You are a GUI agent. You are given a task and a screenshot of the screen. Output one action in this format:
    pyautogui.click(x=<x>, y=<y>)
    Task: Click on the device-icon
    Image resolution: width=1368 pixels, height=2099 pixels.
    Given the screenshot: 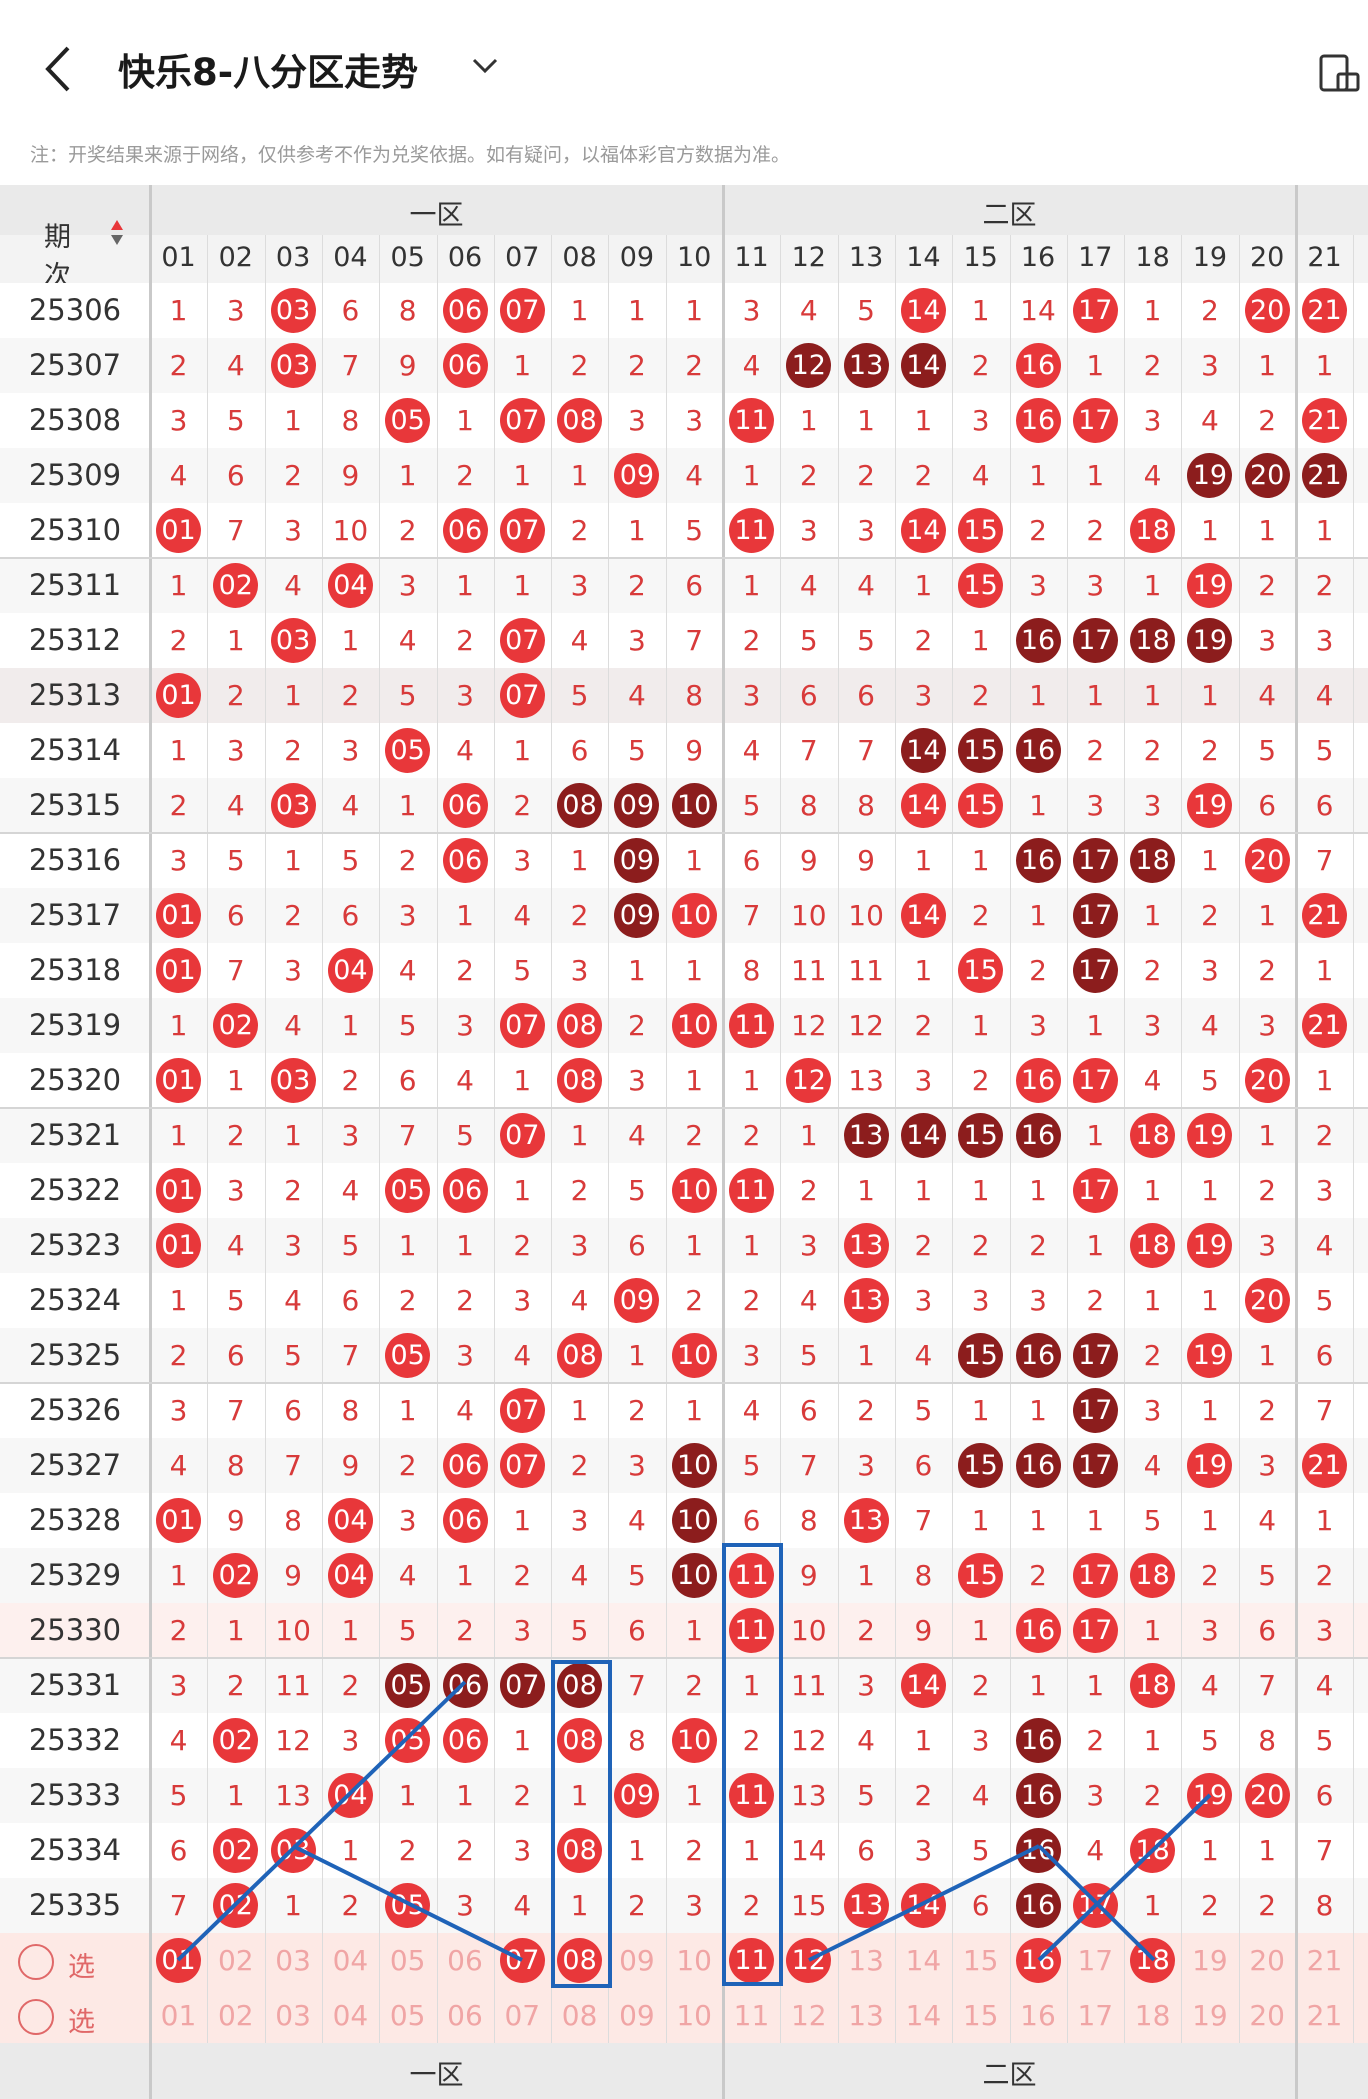 What is the action you would take?
    pyautogui.click(x=1341, y=73)
    